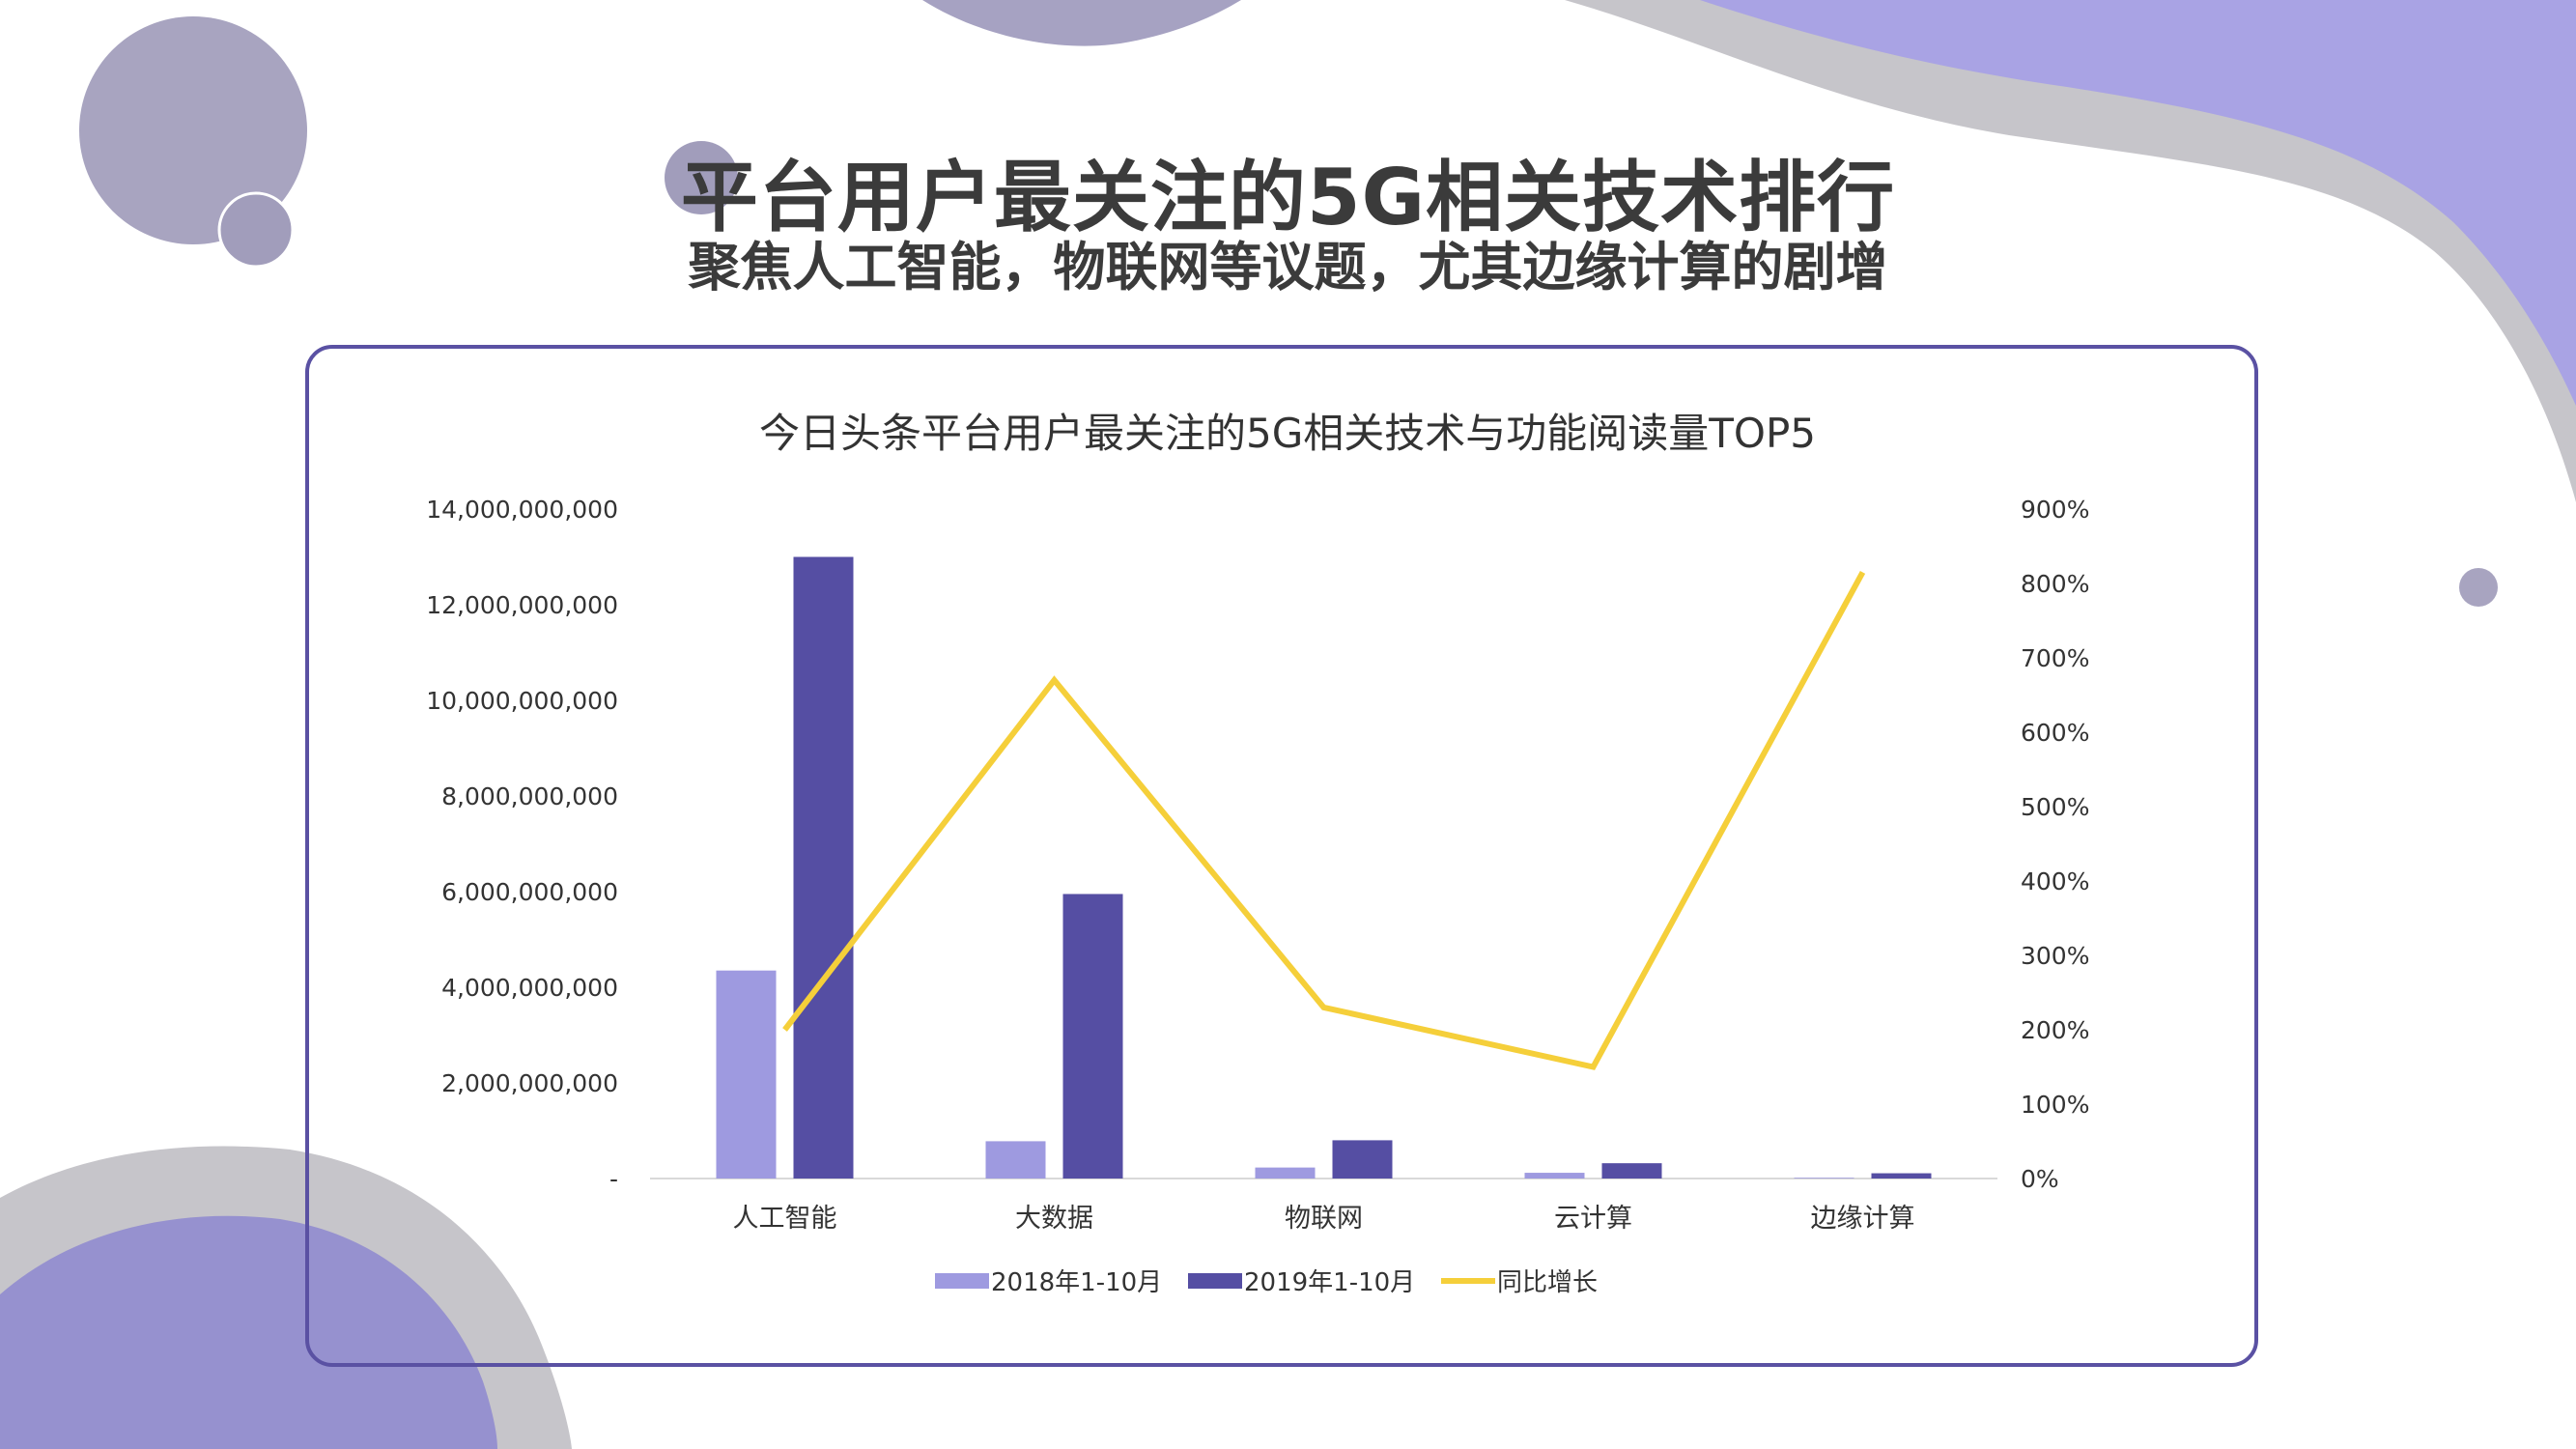  I want to click on y-left-tick-label: 14,000,000,000, so click(522, 510).